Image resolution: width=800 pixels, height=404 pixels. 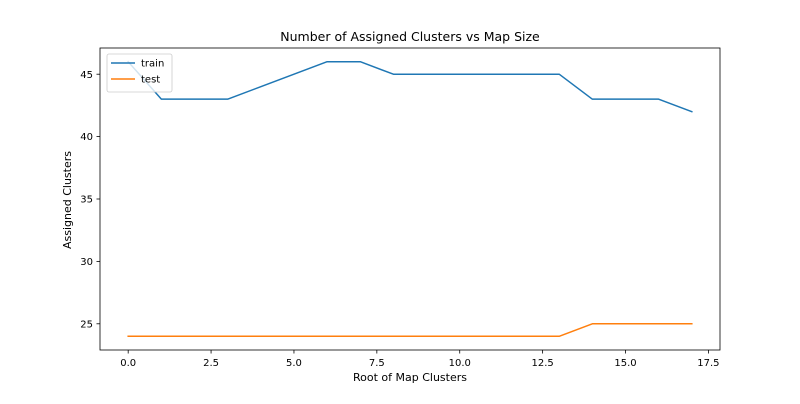 What do you see at coordinates (708, 363) in the screenshot?
I see `x-tick-label: 17.5` at bounding box center [708, 363].